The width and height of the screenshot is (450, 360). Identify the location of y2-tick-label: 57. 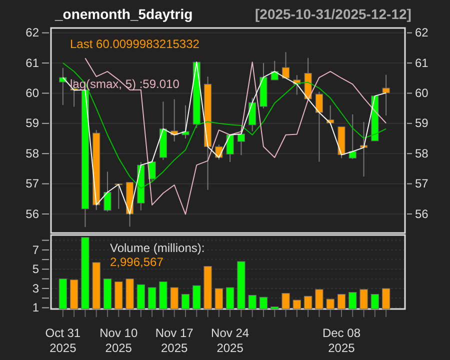
(422, 183).